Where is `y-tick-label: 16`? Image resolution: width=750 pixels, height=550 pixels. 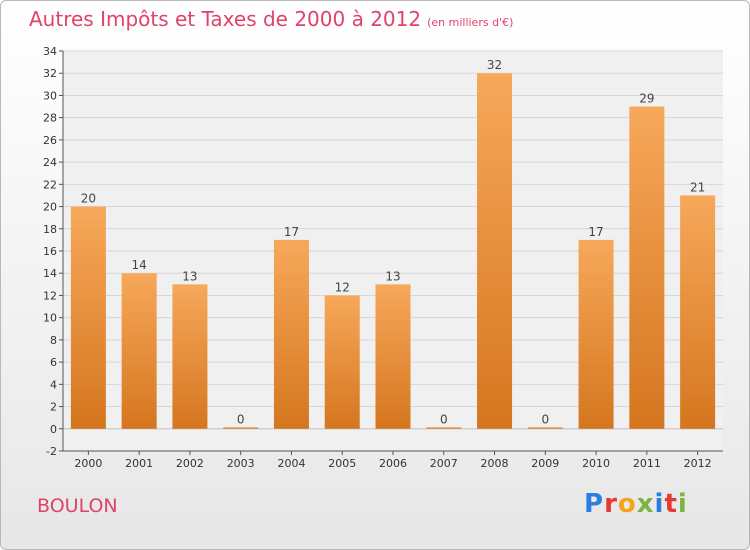
y-tick-label: 16 is located at coordinates (50, 251).